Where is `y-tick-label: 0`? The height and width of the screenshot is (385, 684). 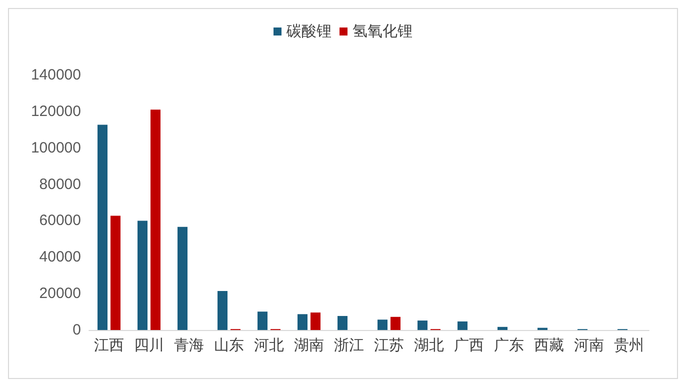 y-tick-label: 0 is located at coordinates (76, 330).